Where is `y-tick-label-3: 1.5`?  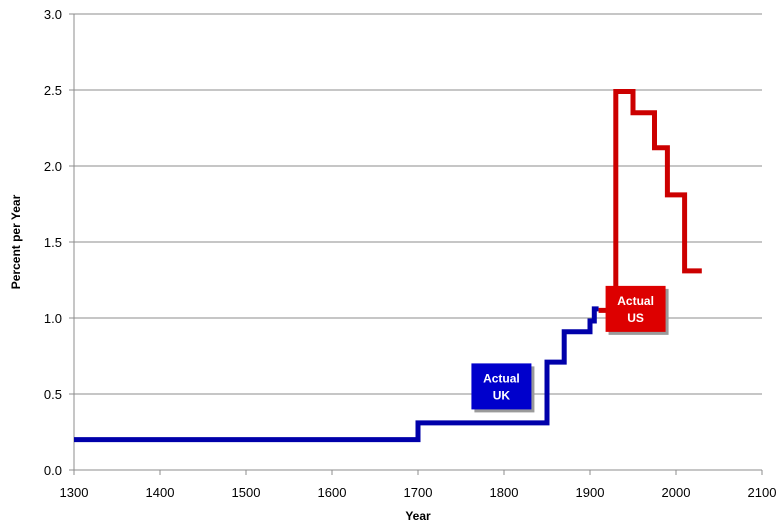 y-tick-label-3: 1.5 is located at coordinates (53, 242).